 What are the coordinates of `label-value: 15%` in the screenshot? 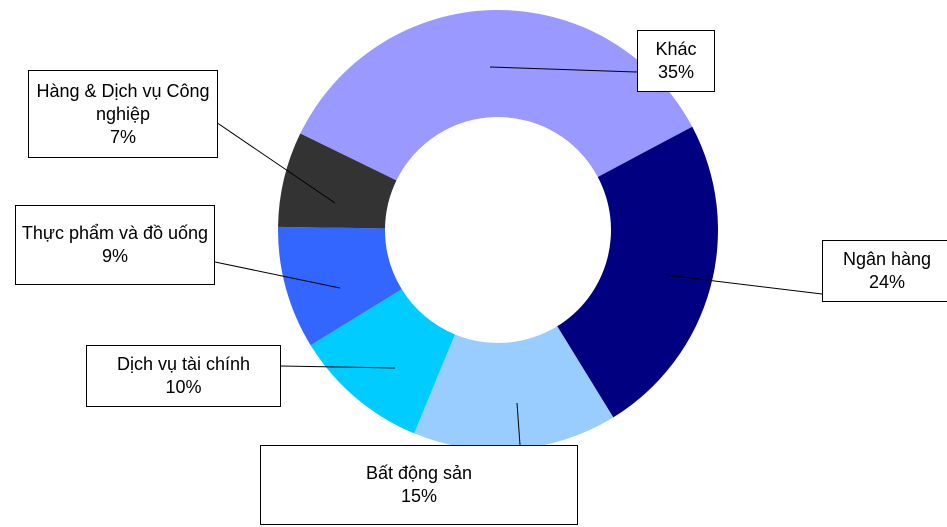 It's located at (419, 496).